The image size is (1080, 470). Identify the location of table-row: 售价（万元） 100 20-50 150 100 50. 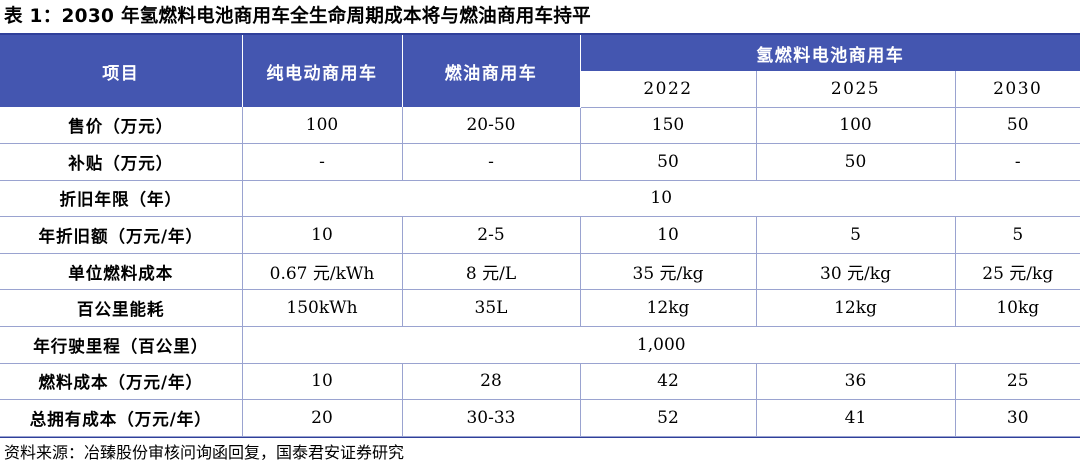
(540, 126).